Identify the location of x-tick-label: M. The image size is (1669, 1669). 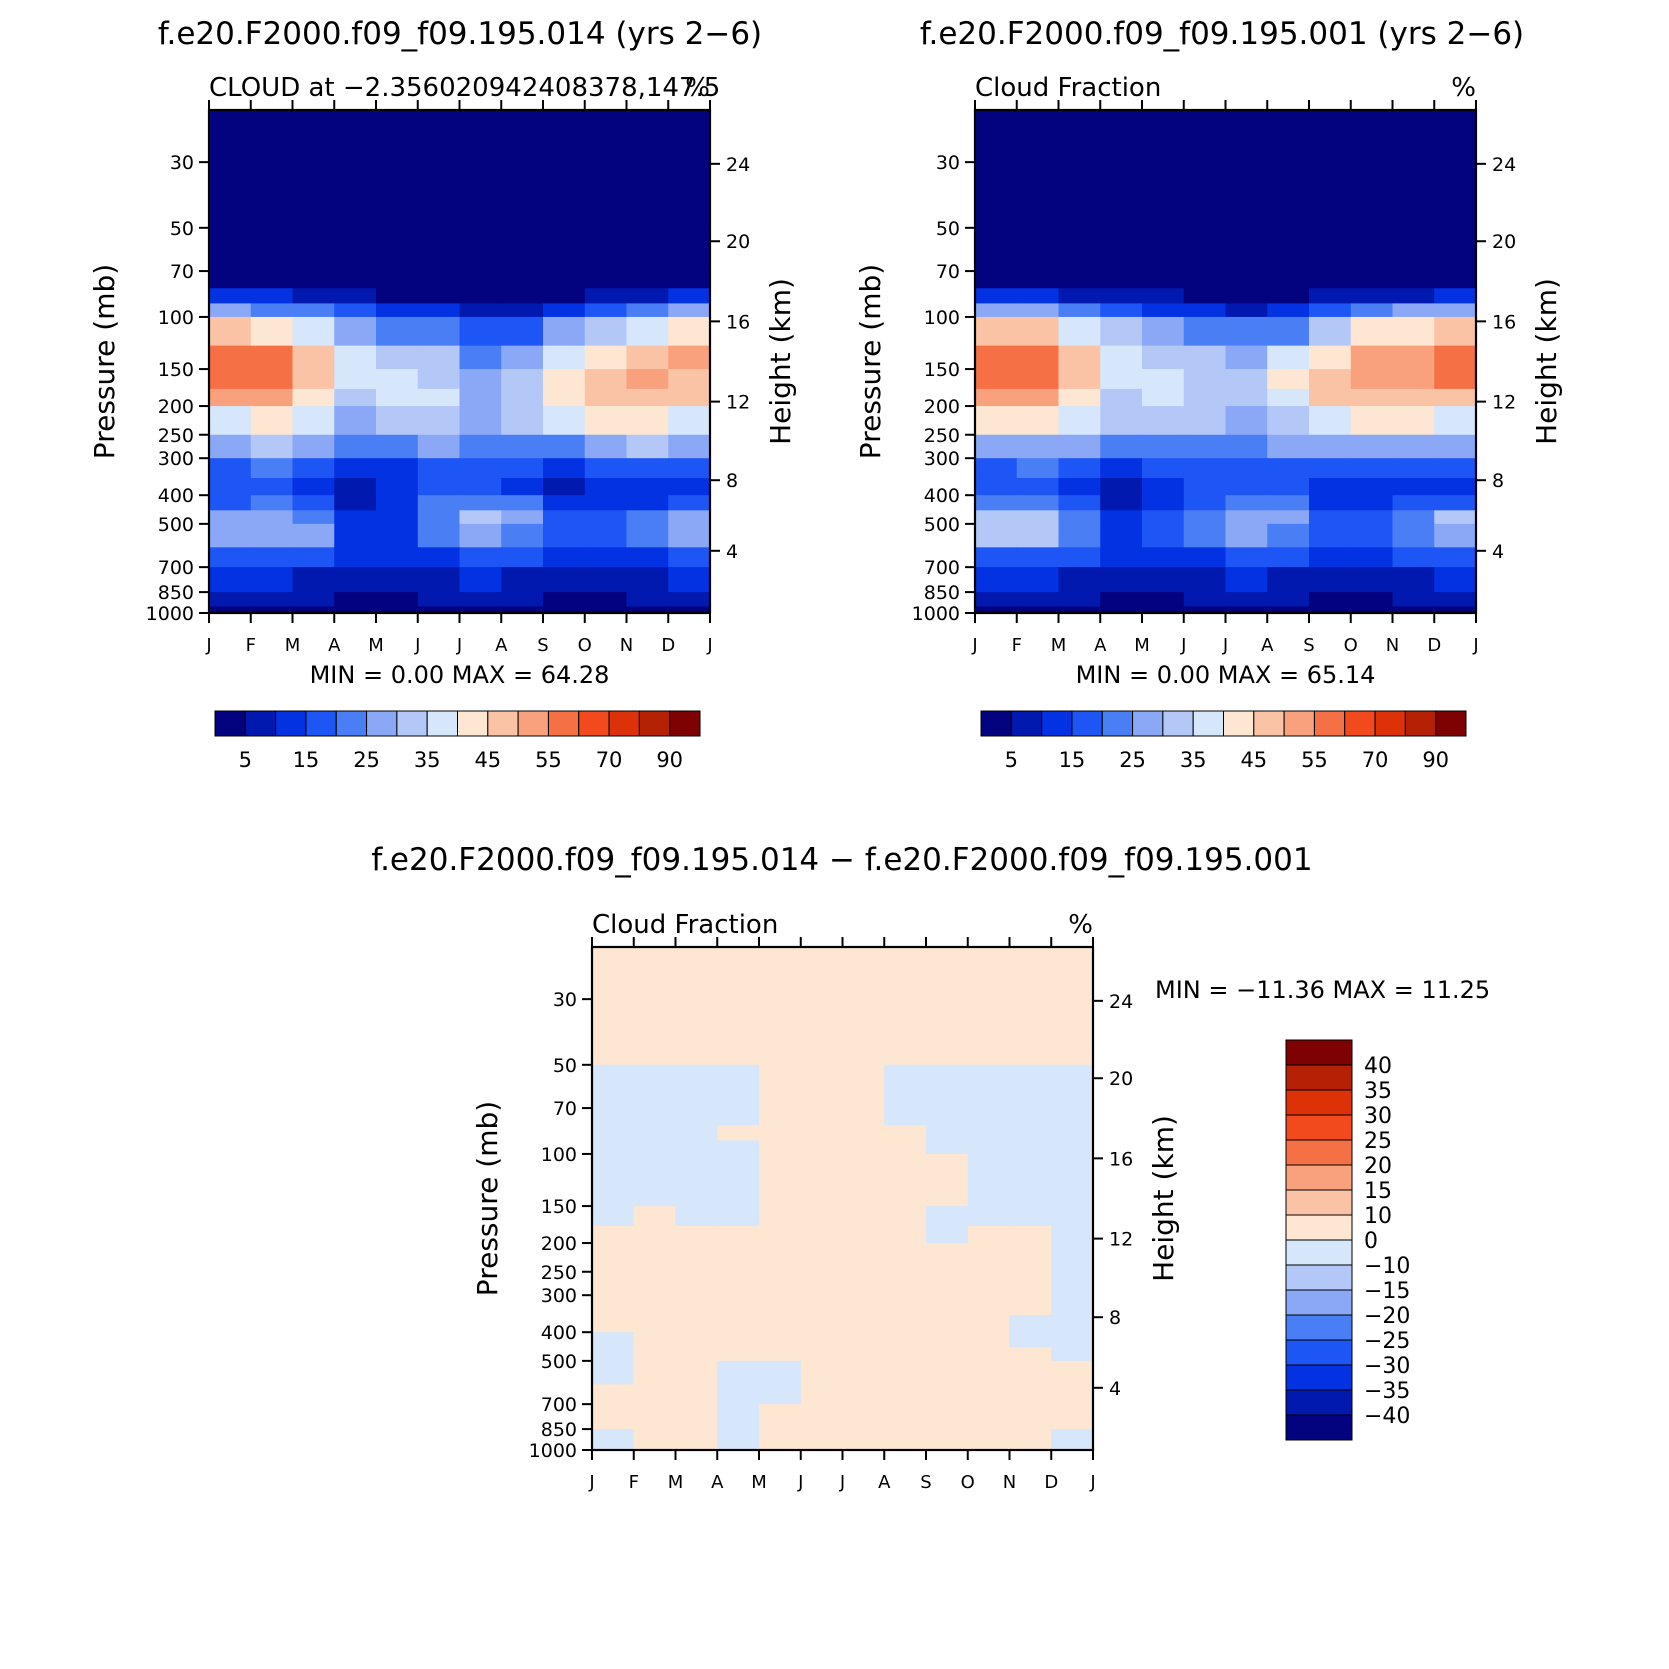
(1142, 645).